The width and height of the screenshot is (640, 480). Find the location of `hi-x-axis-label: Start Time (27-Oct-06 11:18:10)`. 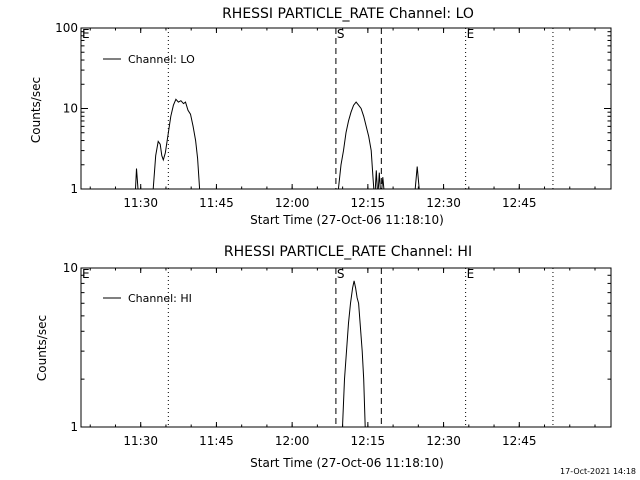

hi-x-axis-label: Start Time (27-Oct-06 11:18:10) is located at coordinates (347, 463).